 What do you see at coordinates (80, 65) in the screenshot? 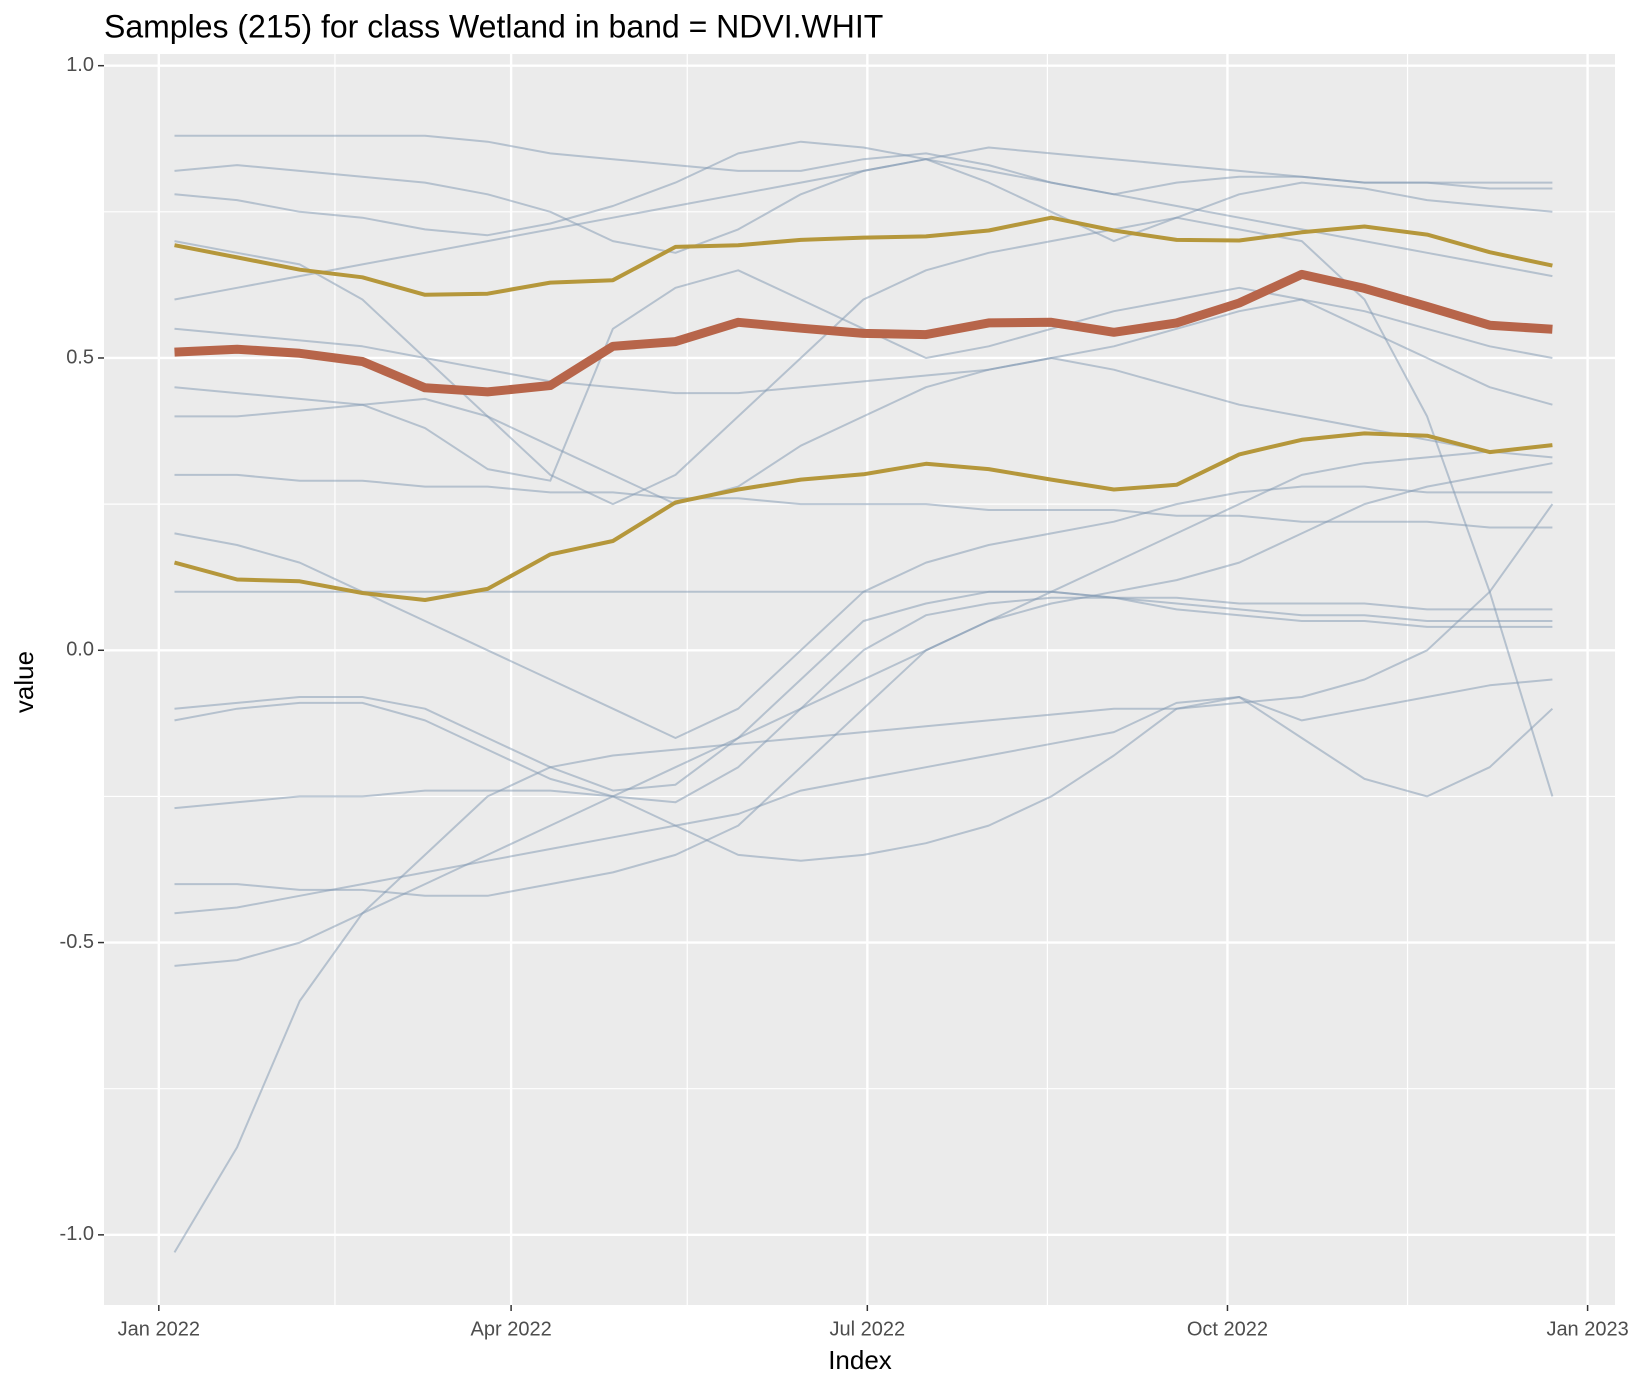
I see `y-tick-label: 1.0` at bounding box center [80, 65].